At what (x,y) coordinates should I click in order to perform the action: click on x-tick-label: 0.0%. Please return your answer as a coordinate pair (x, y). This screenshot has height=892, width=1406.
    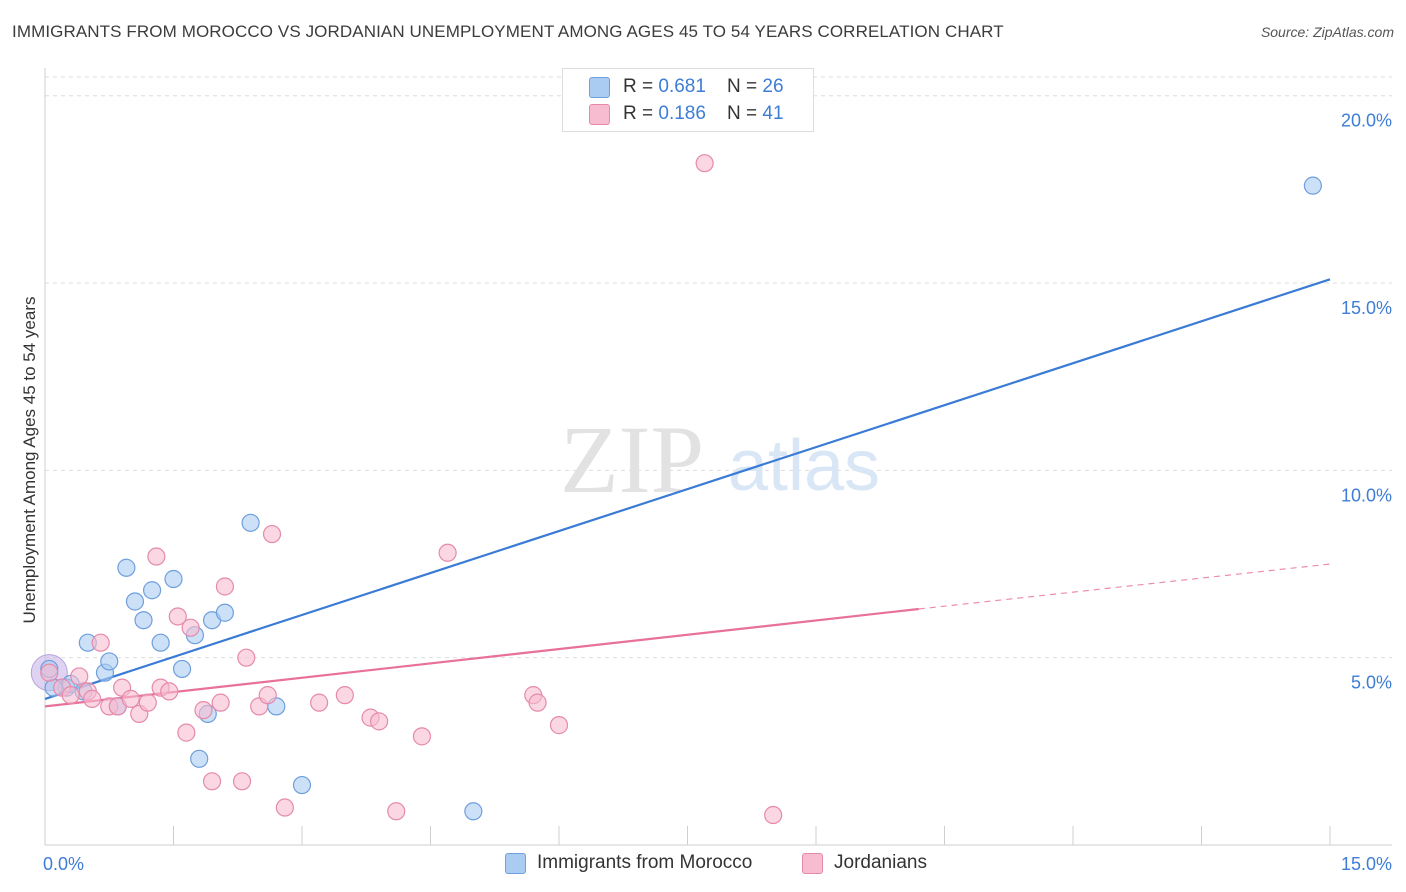
    Looking at the image, I should click on (63, 864).